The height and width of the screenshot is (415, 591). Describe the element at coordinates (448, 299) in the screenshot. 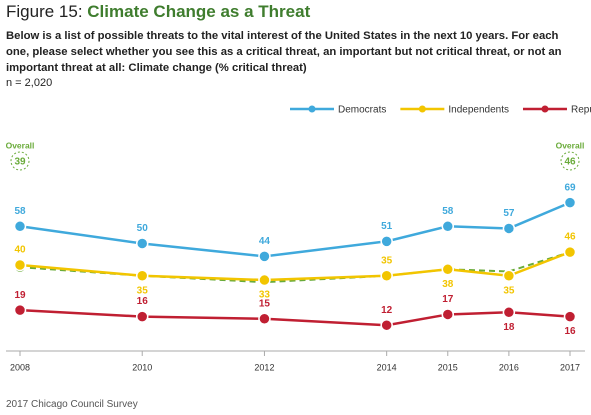

I see `data-label: 17` at that location.